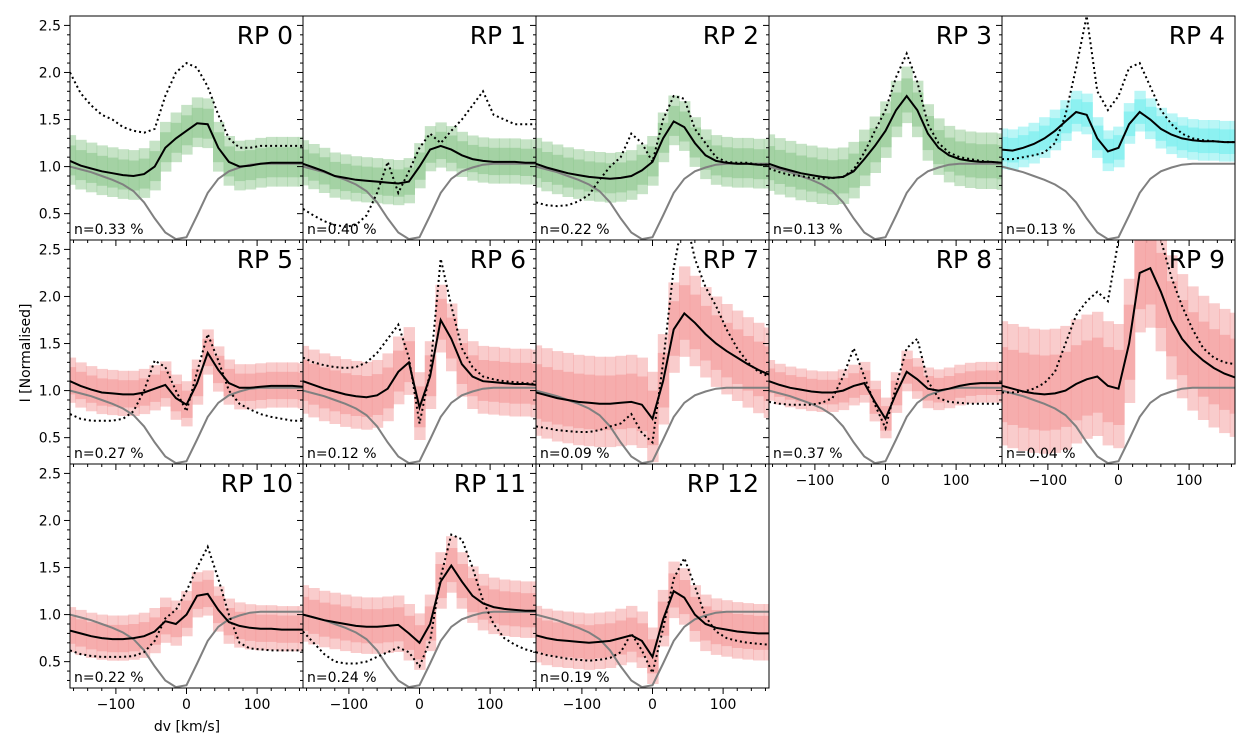  I want to click on panel-title: RP 7, so click(731, 259).